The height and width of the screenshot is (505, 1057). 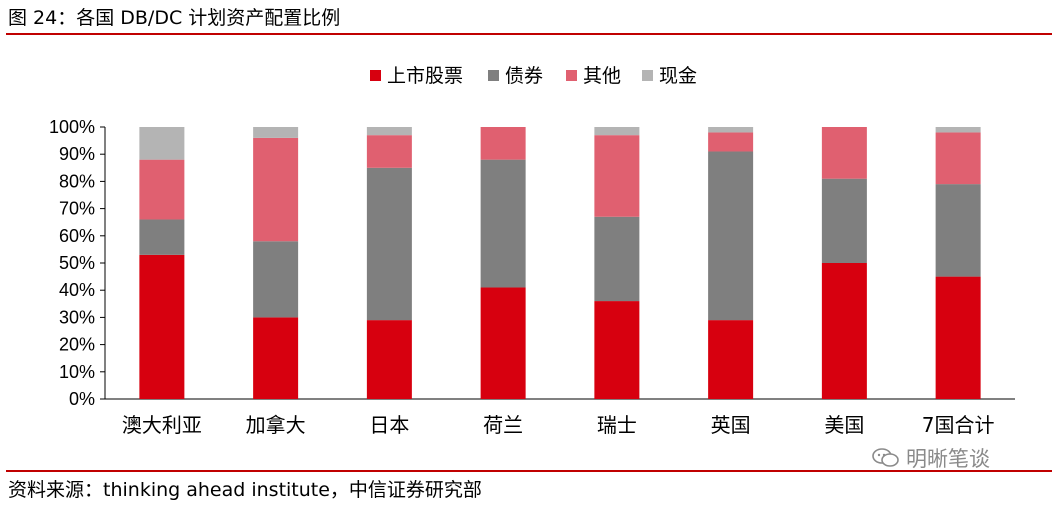 What do you see at coordinates (529, 34) in the screenshot?
I see `title-divider` at bounding box center [529, 34].